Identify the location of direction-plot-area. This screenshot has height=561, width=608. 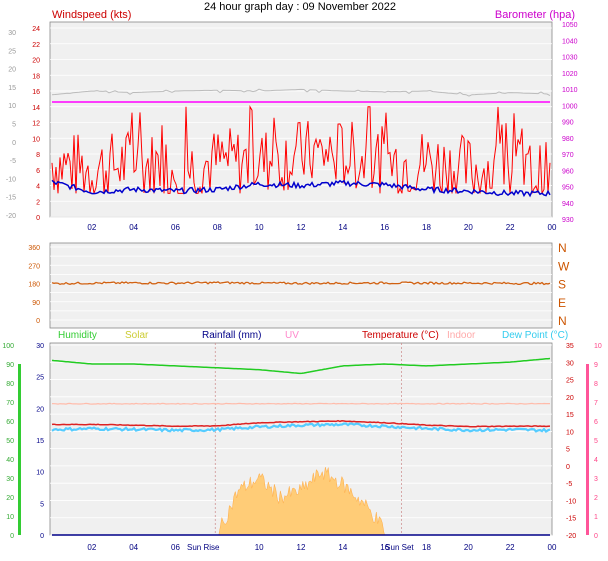
(301, 285).